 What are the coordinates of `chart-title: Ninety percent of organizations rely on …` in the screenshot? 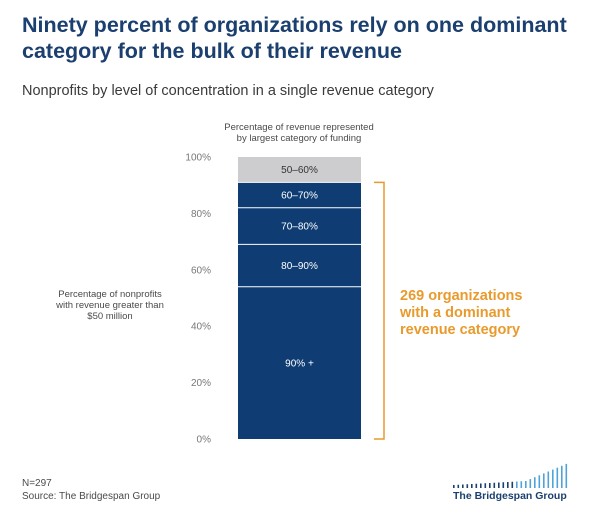 It's located at (294, 38).